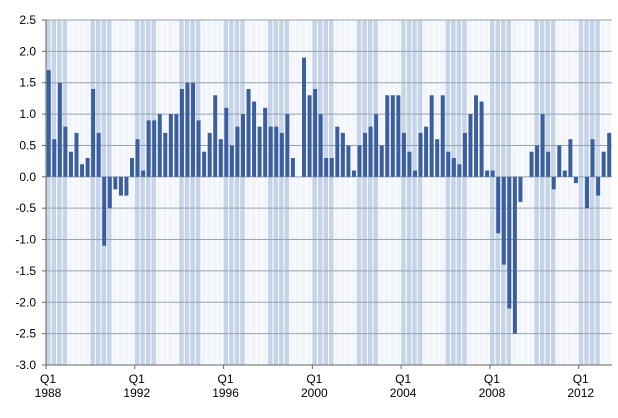  What do you see at coordinates (403, 393) in the screenshot?
I see `x-tick-label-line: 2004` at bounding box center [403, 393].